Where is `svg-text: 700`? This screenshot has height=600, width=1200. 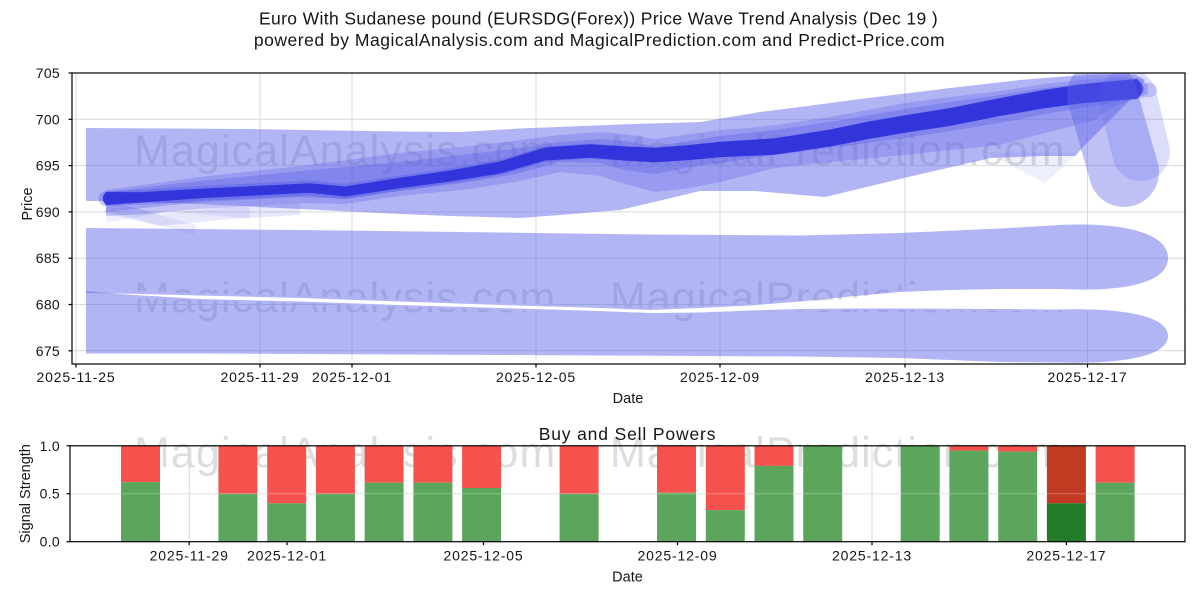 svg-text: 700 is located at coordinates (48, 119).